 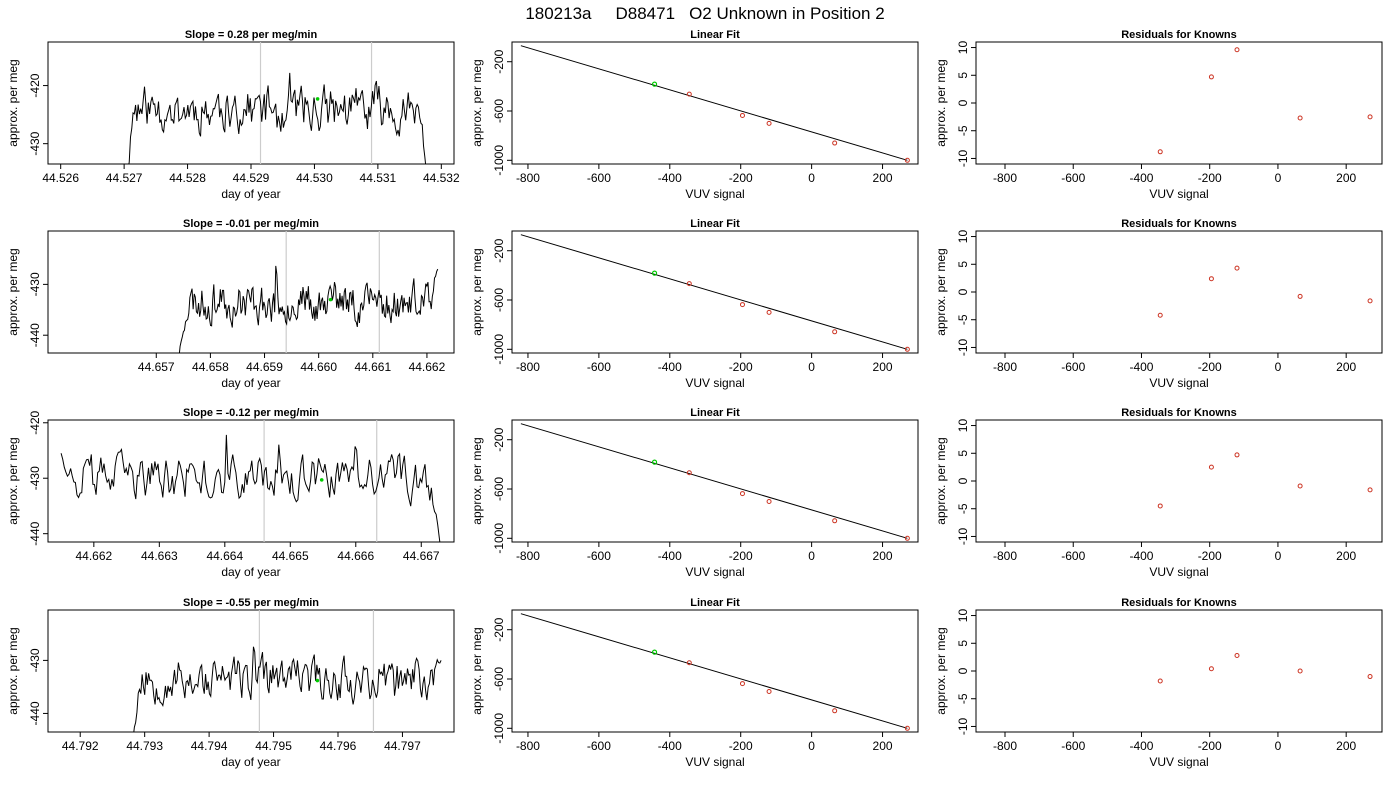 I want to click on x-tick-label: 44.663, so click(x=159, y=556).